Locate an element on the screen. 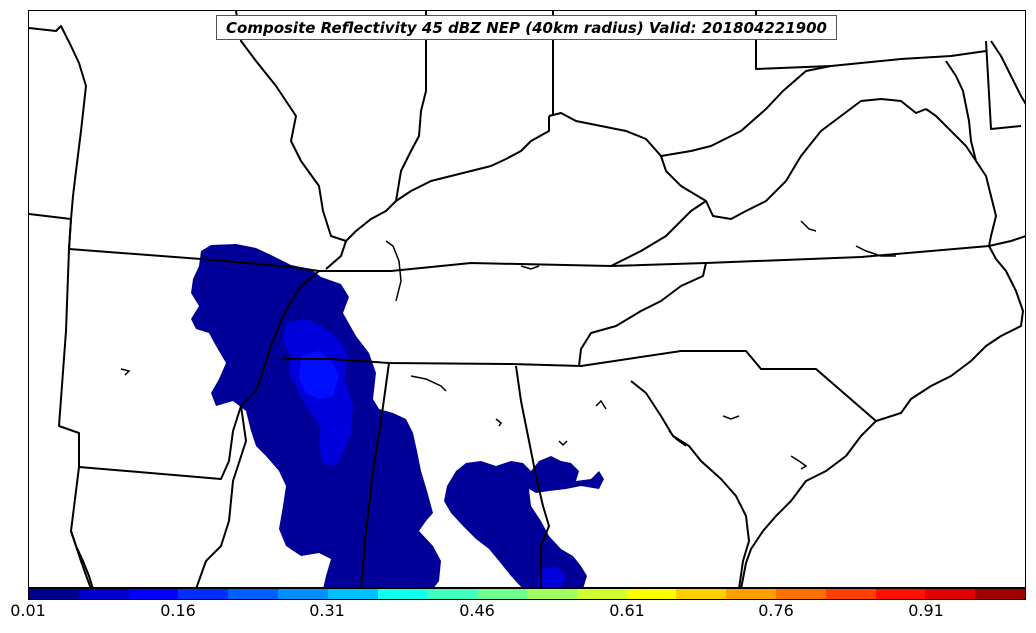  probability-area-higher is located at coordinates (319, 375).